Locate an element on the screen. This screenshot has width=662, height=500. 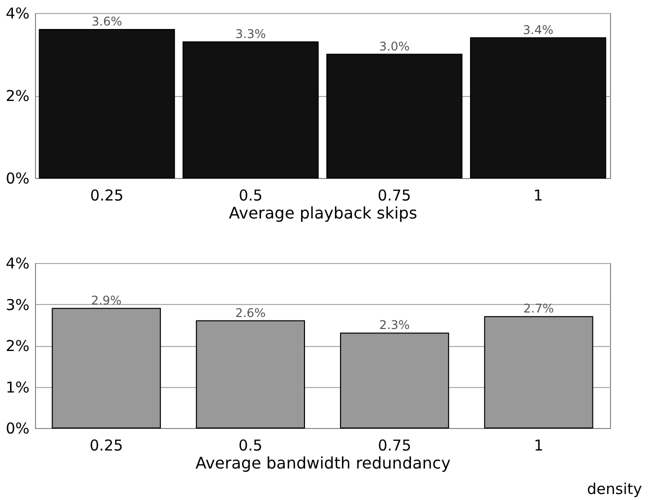
y-tick-label: 1% is located at coordinates (18, 387).